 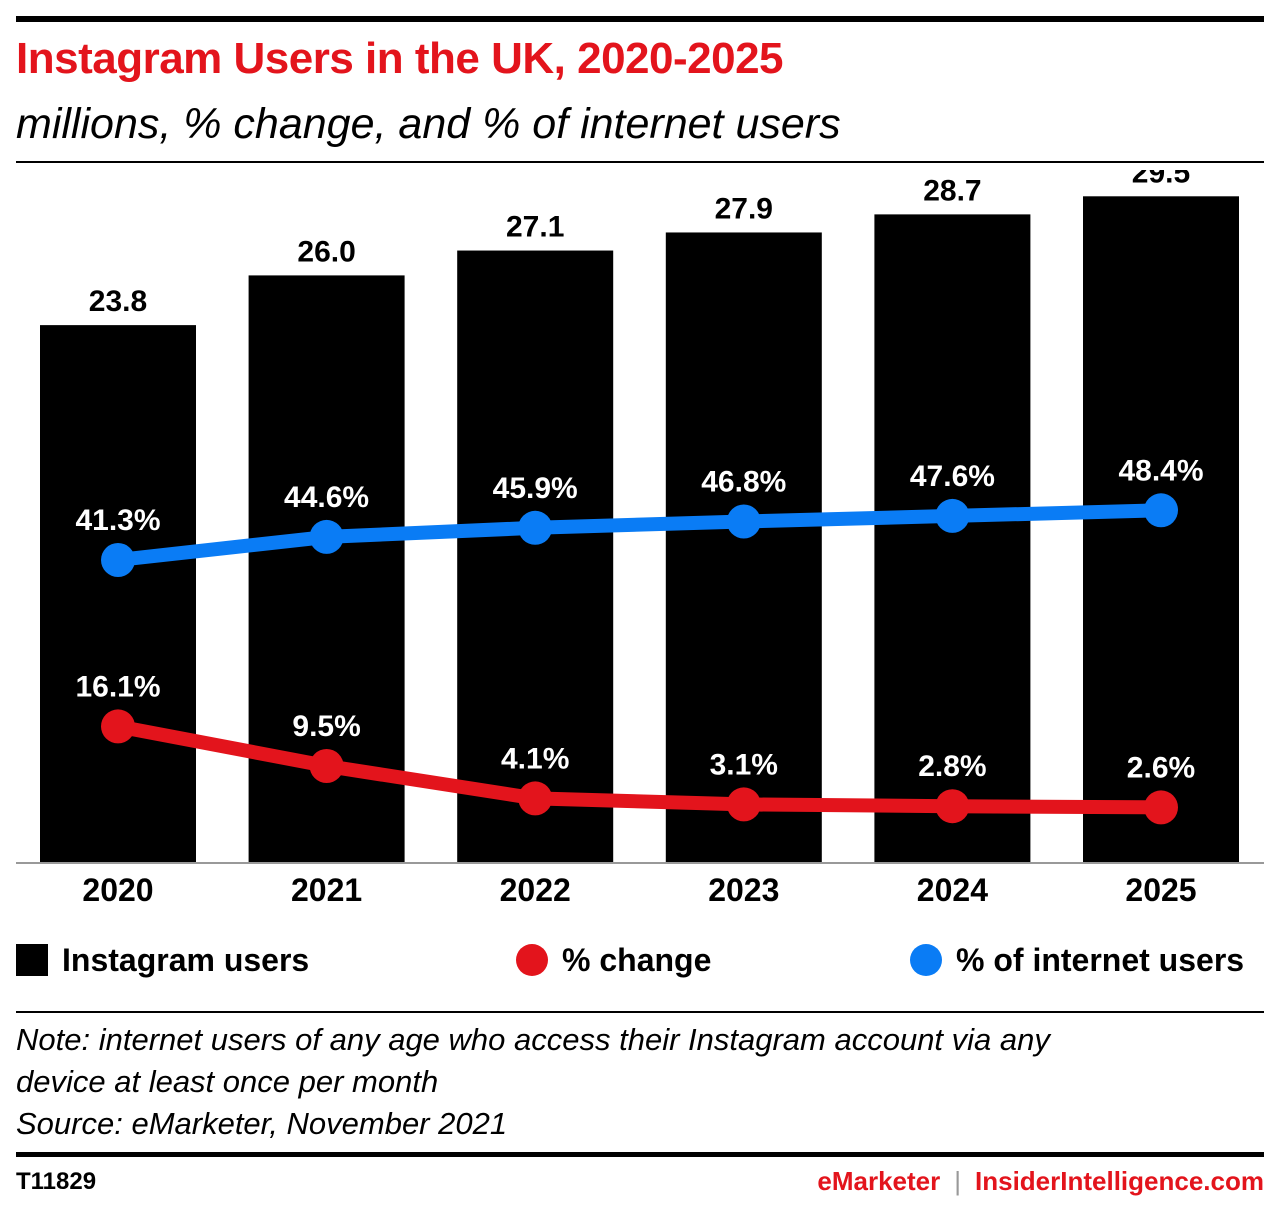 I want to click on legend-item-change: % change, so click(x=613, y=960).